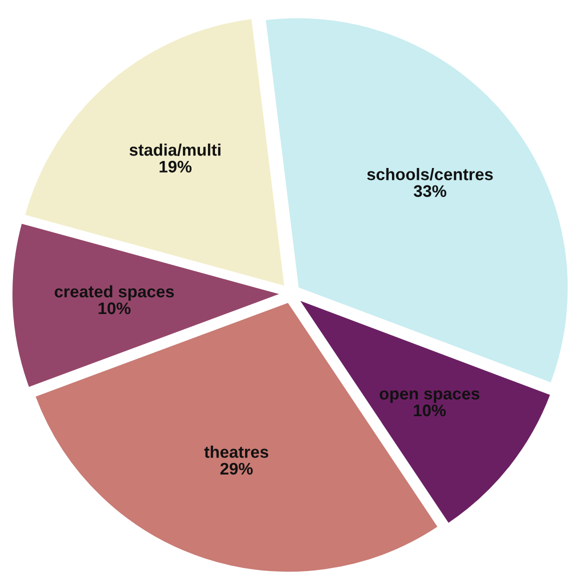 This screenshot has height=587, width=582. I want to click on slice-label: schools/centres, so click(430, 174).